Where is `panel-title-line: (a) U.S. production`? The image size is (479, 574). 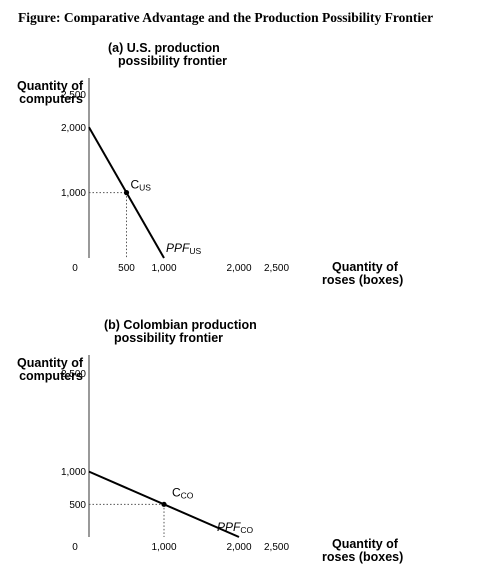 panel-title-line: (a) U.S. production is located at coordinates (164, 48).